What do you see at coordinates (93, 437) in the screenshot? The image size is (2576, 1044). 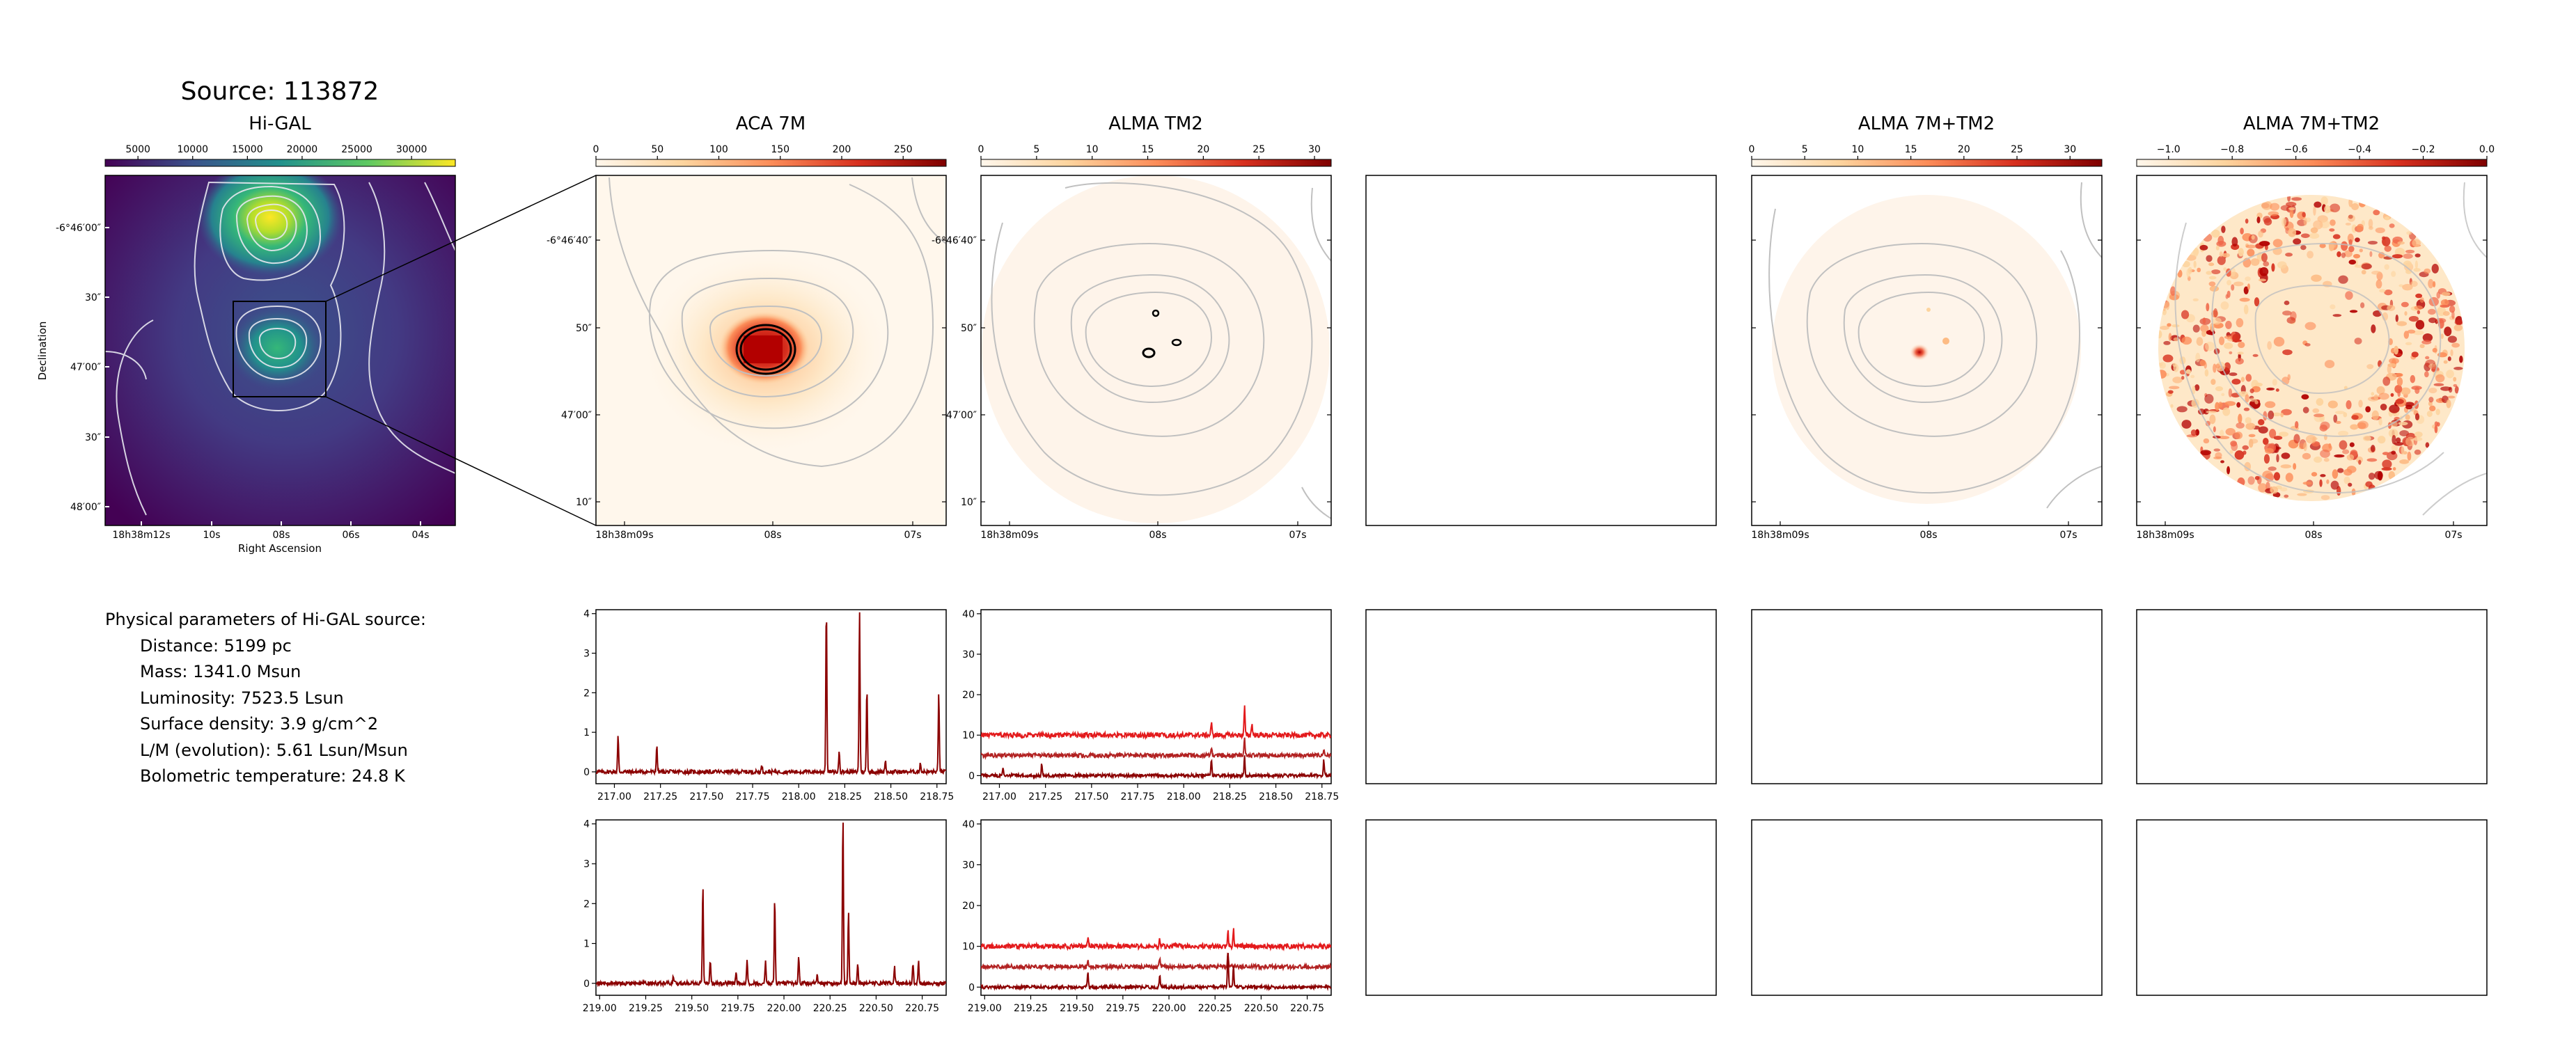 I see `higal-ytick-label: 30″` at bounding box center [93, 437].